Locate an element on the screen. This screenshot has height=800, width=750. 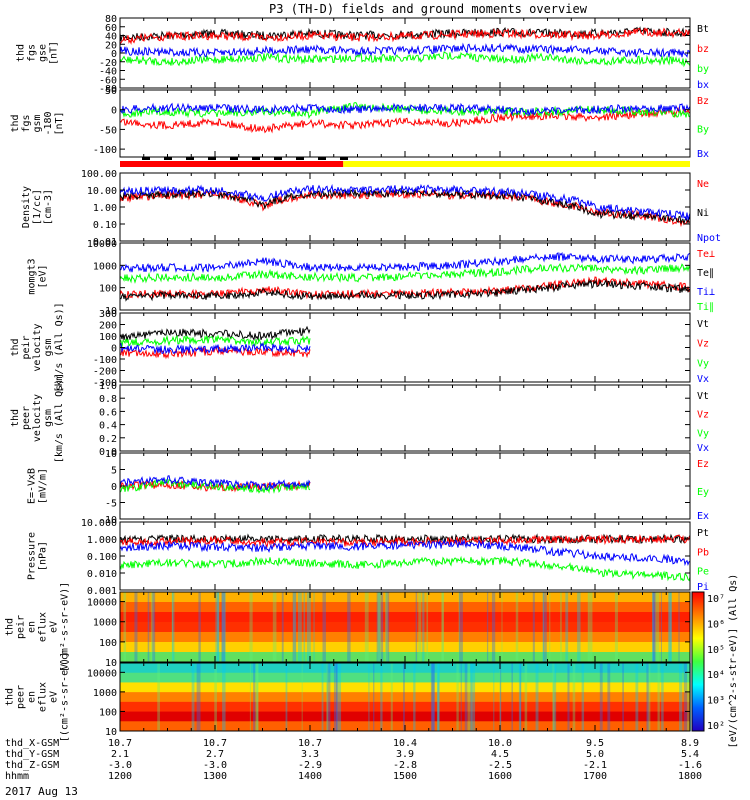
y-tick-label: 300 is located at coordinates (108, 314).